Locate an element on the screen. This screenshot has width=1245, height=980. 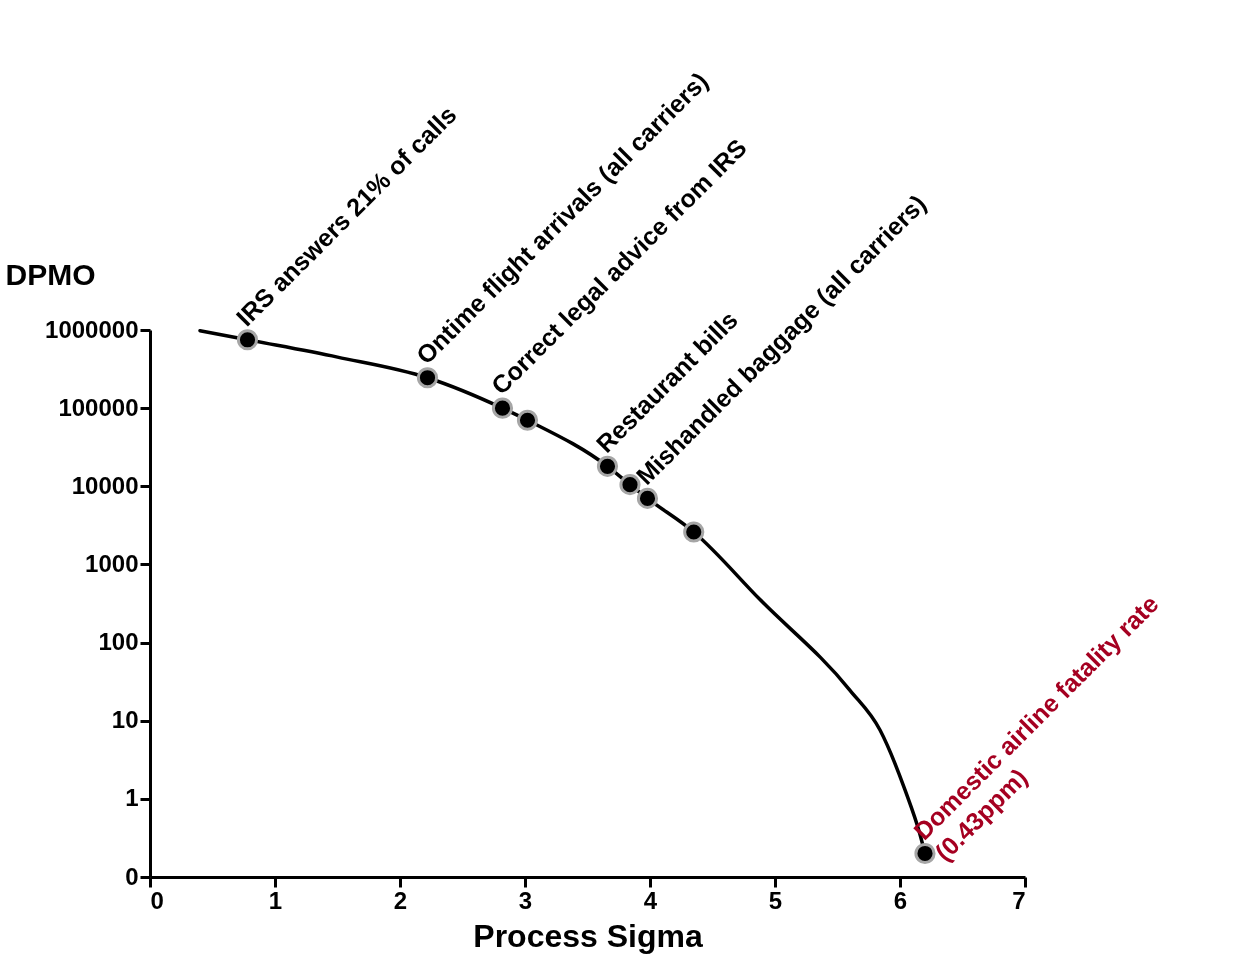
x-tick-label: 3 is located at coordinates (525, 900).